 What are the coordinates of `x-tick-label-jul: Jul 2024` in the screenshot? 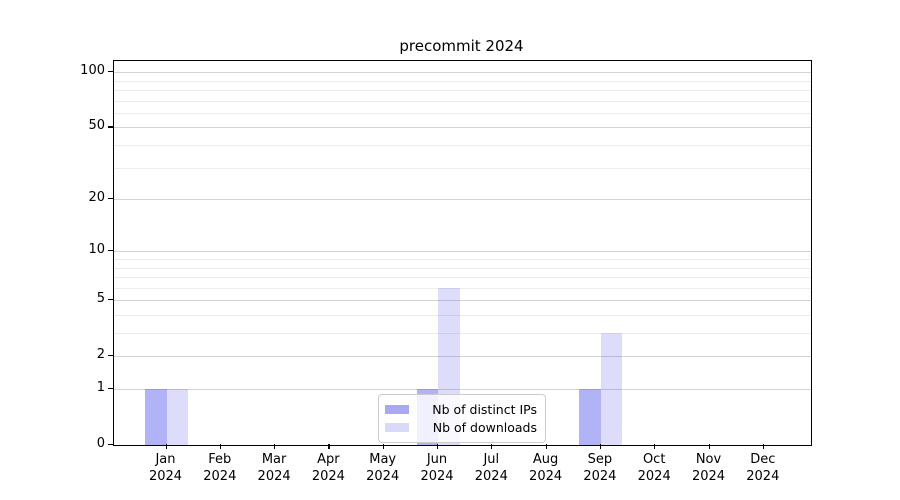 It's located at (491, 468).